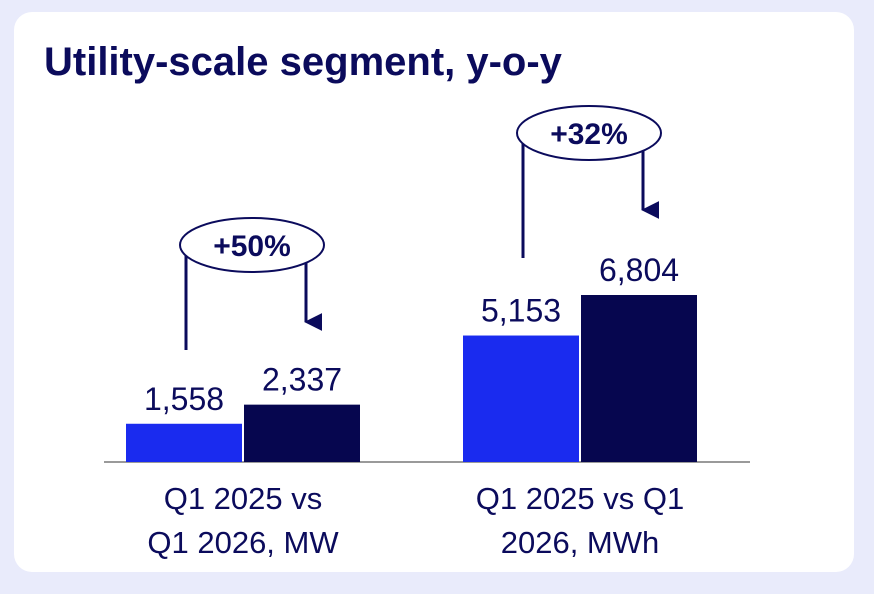  I want to click on category-label: Q1 2026, MW, so click(243, 542).